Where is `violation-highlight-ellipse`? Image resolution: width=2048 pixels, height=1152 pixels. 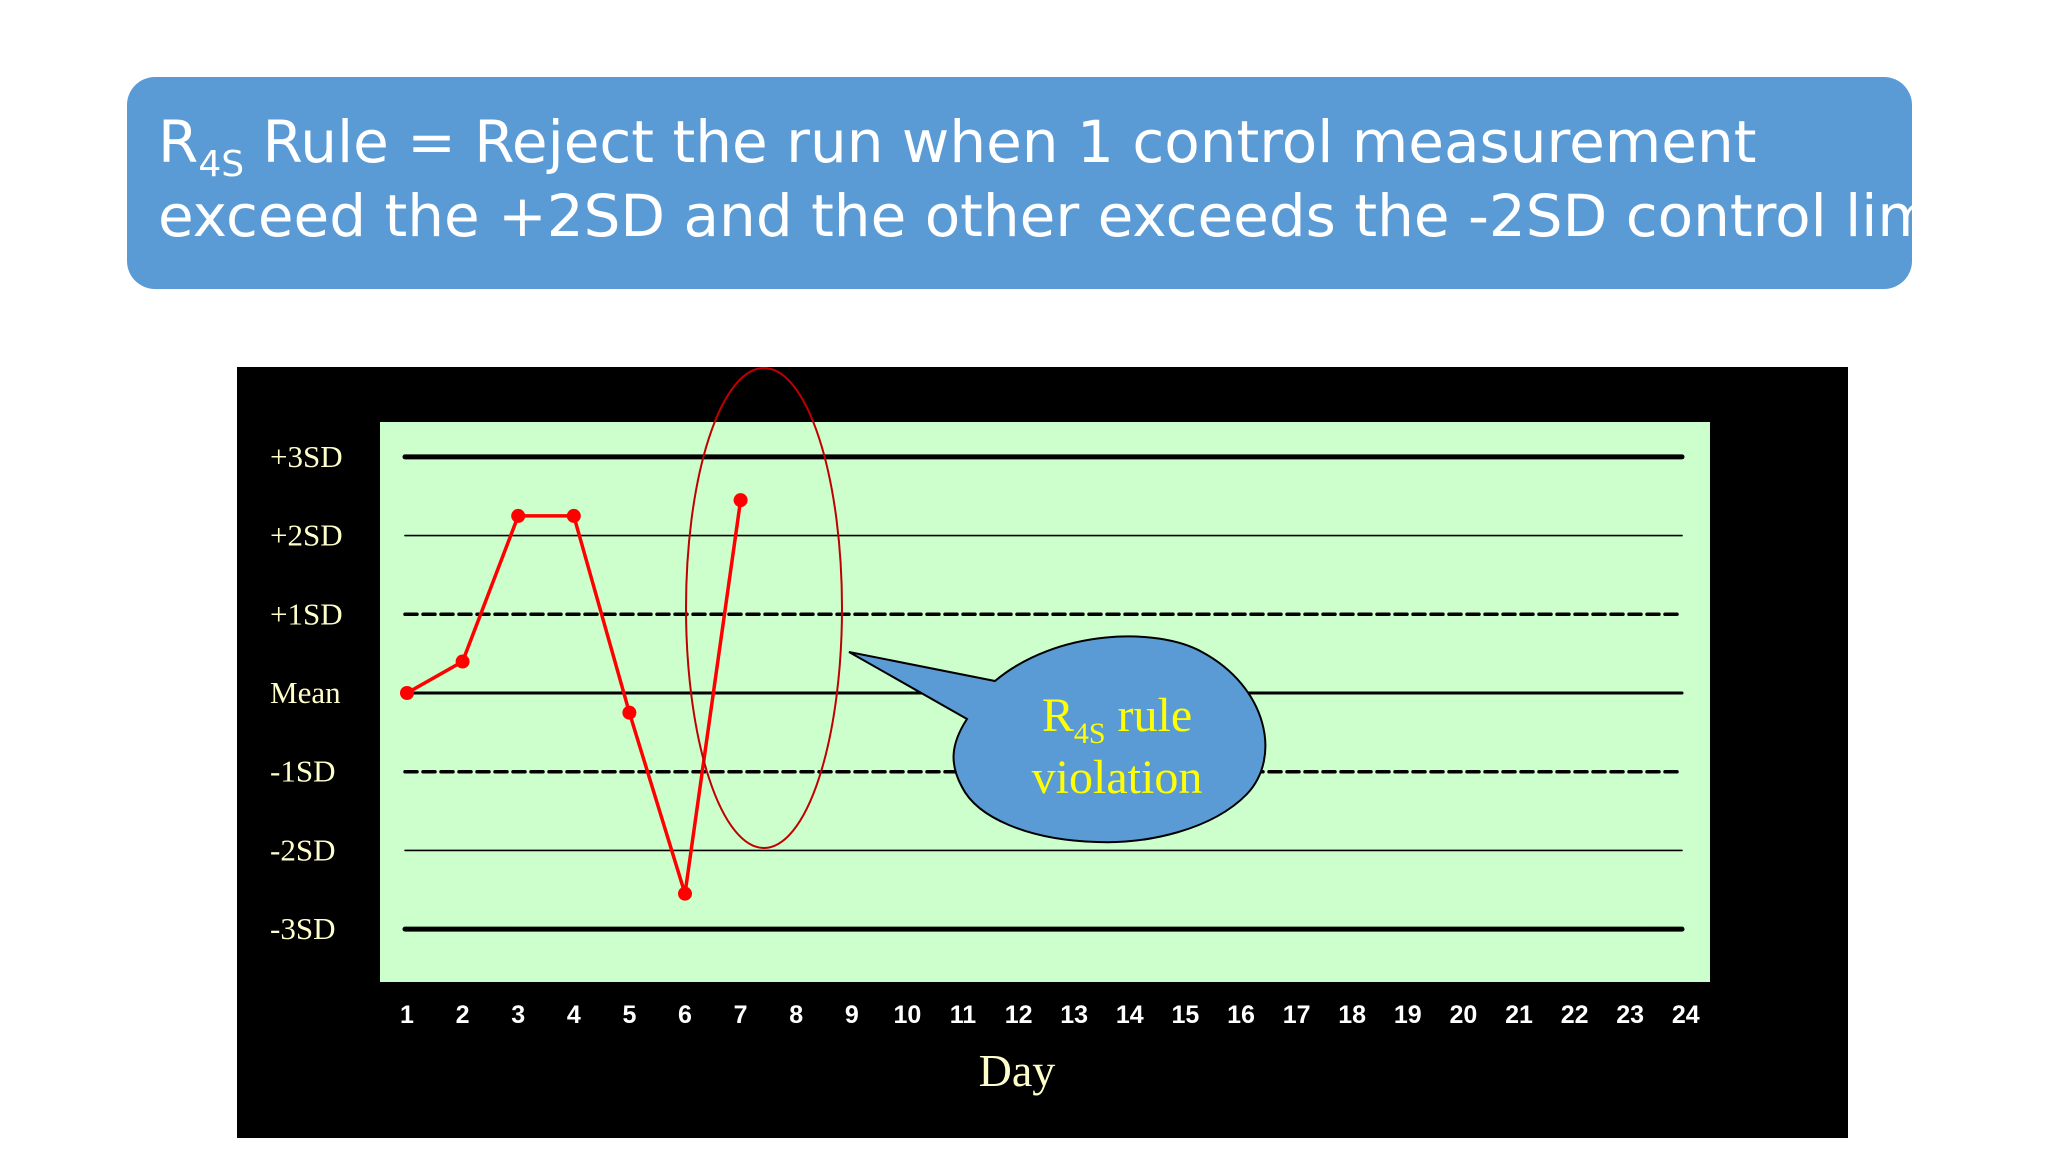
violation-highlight-ellipse is located at coordinates (764, 608).